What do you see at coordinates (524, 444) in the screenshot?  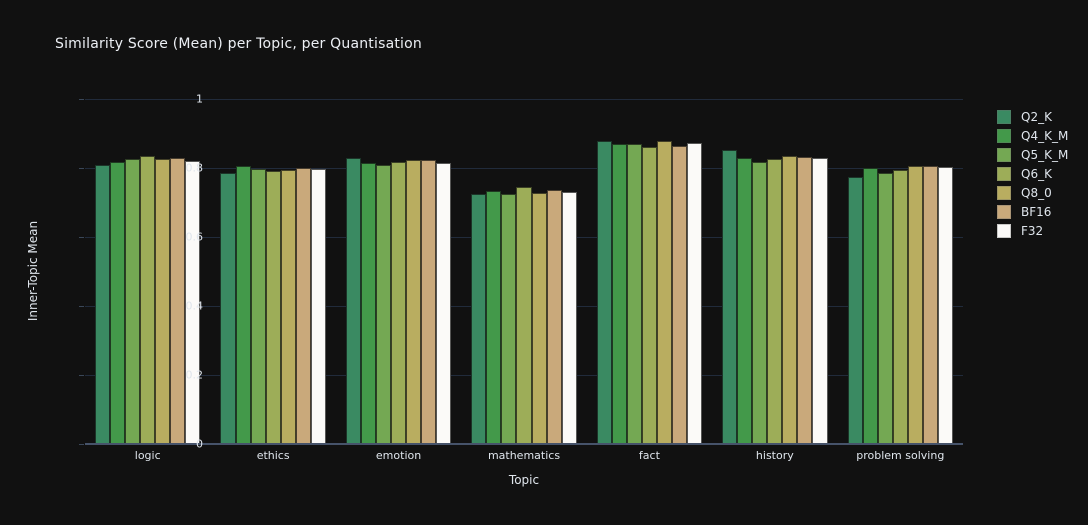 I see `x-axis-line` at bounding box center [524, 444].